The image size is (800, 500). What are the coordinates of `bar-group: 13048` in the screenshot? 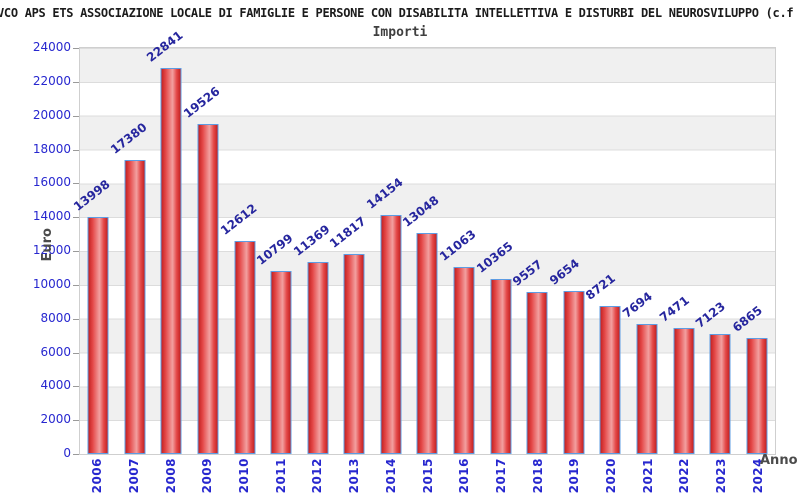 It's located at (423, 251).